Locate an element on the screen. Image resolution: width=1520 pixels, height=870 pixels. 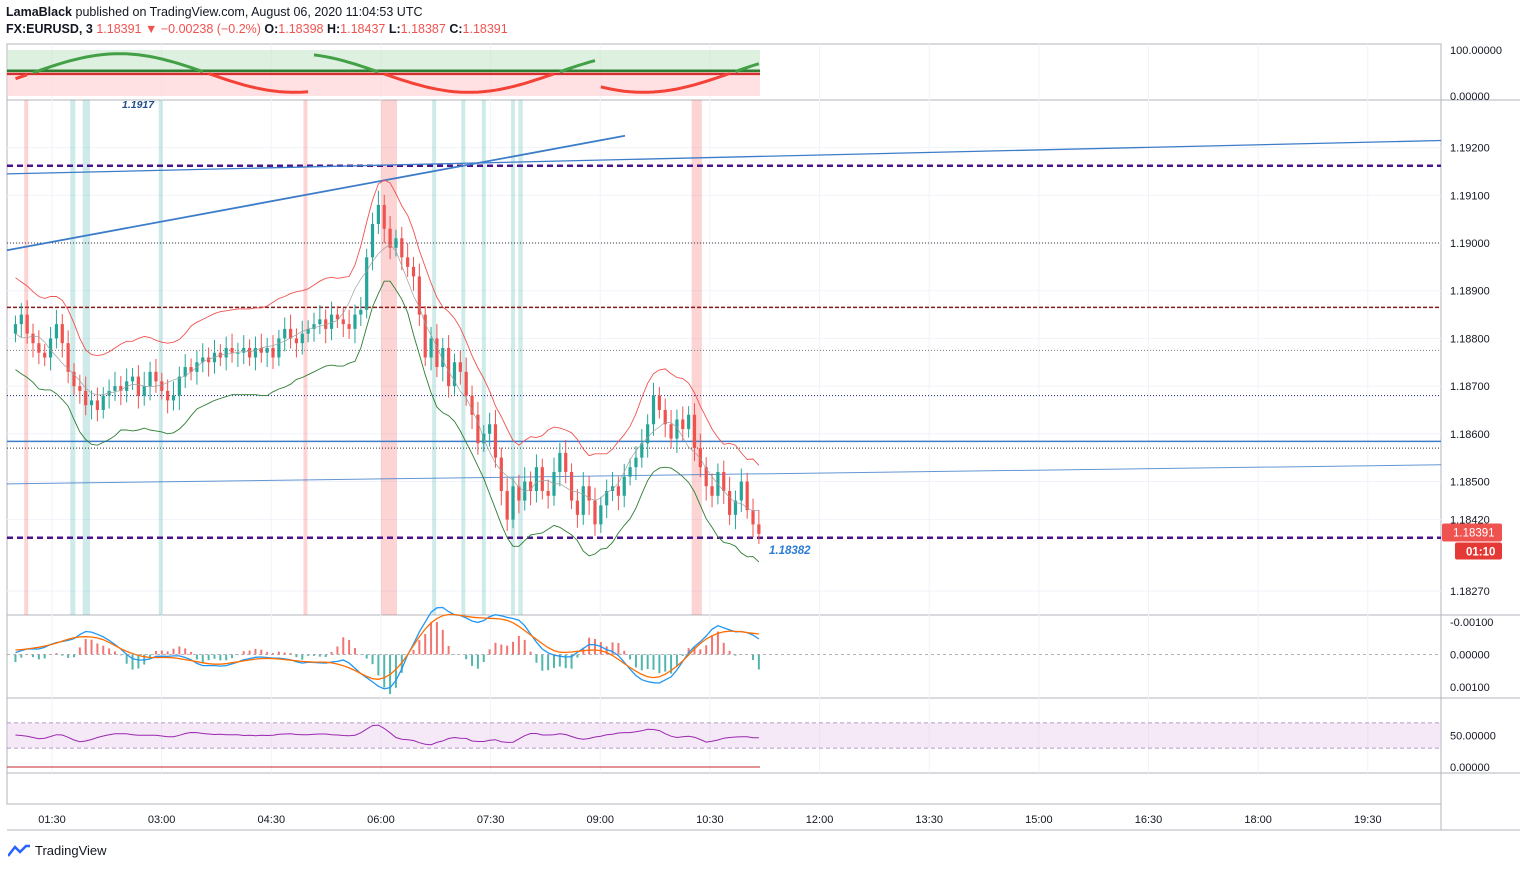
time-tick-label: 03:00 is located at coordinates (162, 820).